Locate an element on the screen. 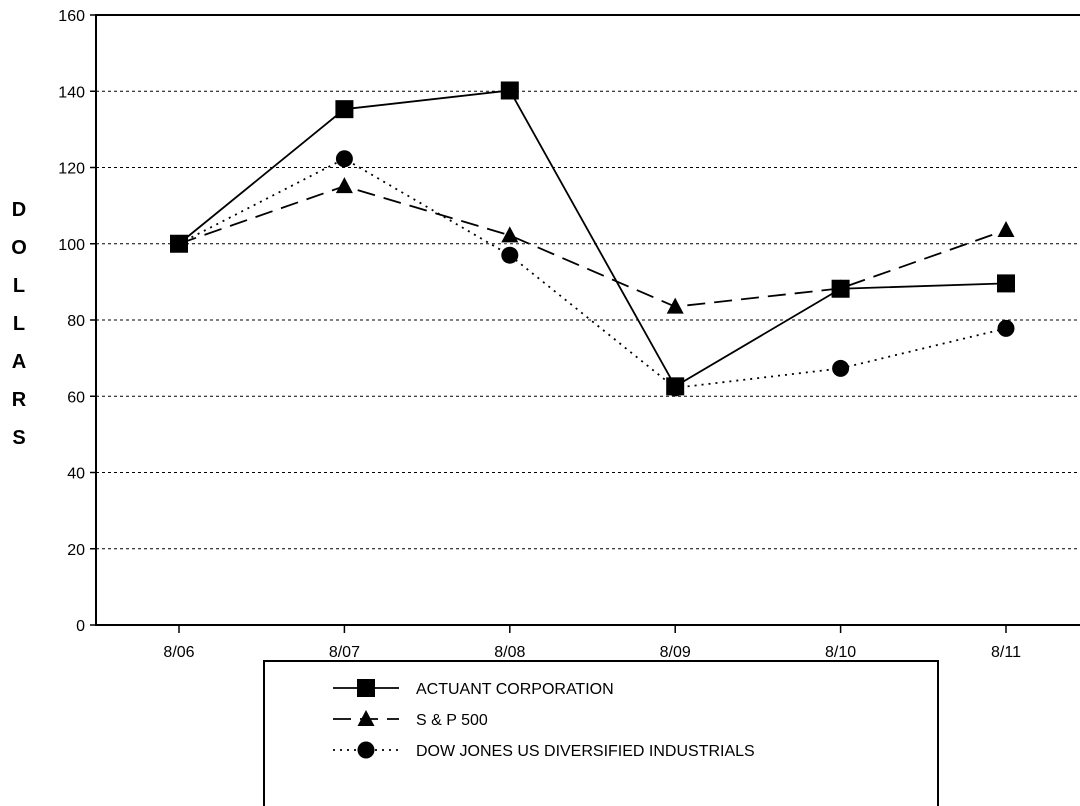 The image size is (1080, 806). y-axis-label-letter: D is located at coordinates (19, 210).